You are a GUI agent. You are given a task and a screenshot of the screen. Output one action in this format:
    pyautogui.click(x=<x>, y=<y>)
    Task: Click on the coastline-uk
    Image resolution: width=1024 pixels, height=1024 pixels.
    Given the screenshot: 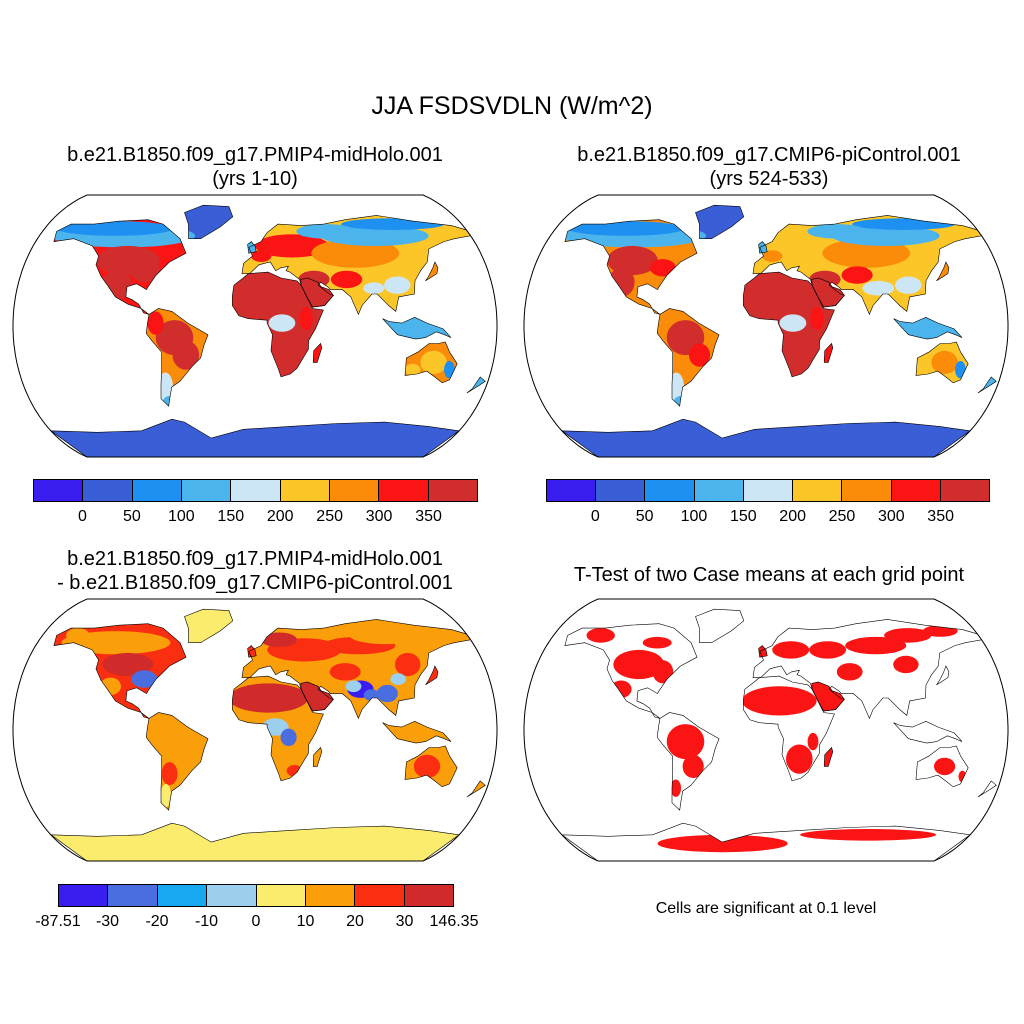 What is the action you would take?
    pyautogui.click(x=763, y=247)
    